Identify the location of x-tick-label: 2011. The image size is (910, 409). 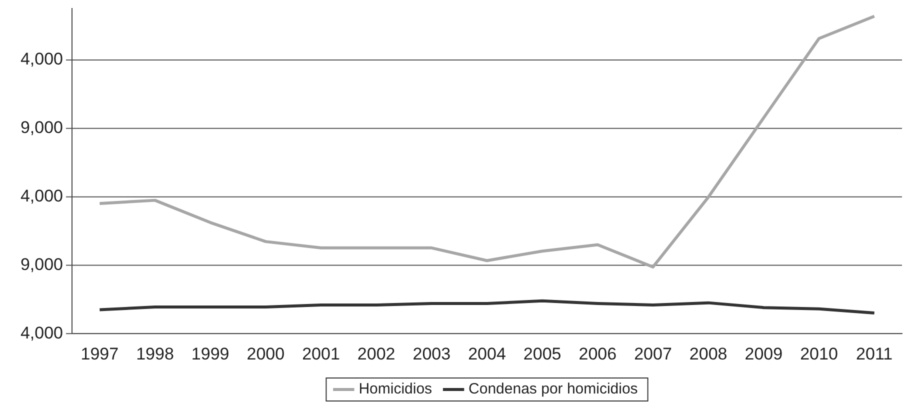
(874, 354).